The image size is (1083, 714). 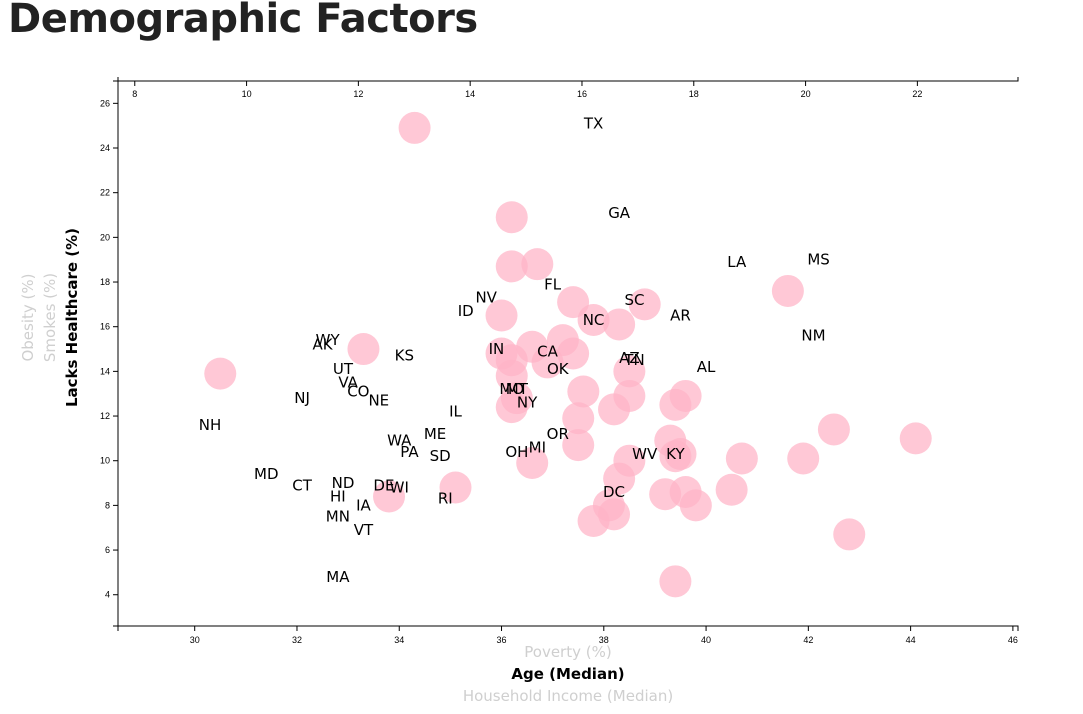 I want to click on state-label: LA, so click(x=737, y=262).